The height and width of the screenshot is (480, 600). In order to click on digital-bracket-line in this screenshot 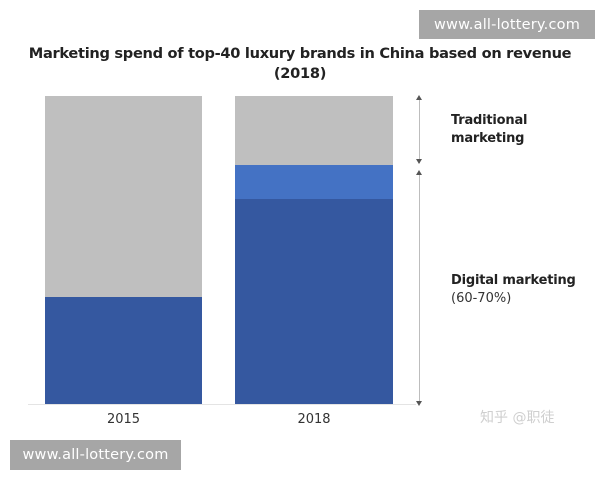, I will do `click(419, 288)`.